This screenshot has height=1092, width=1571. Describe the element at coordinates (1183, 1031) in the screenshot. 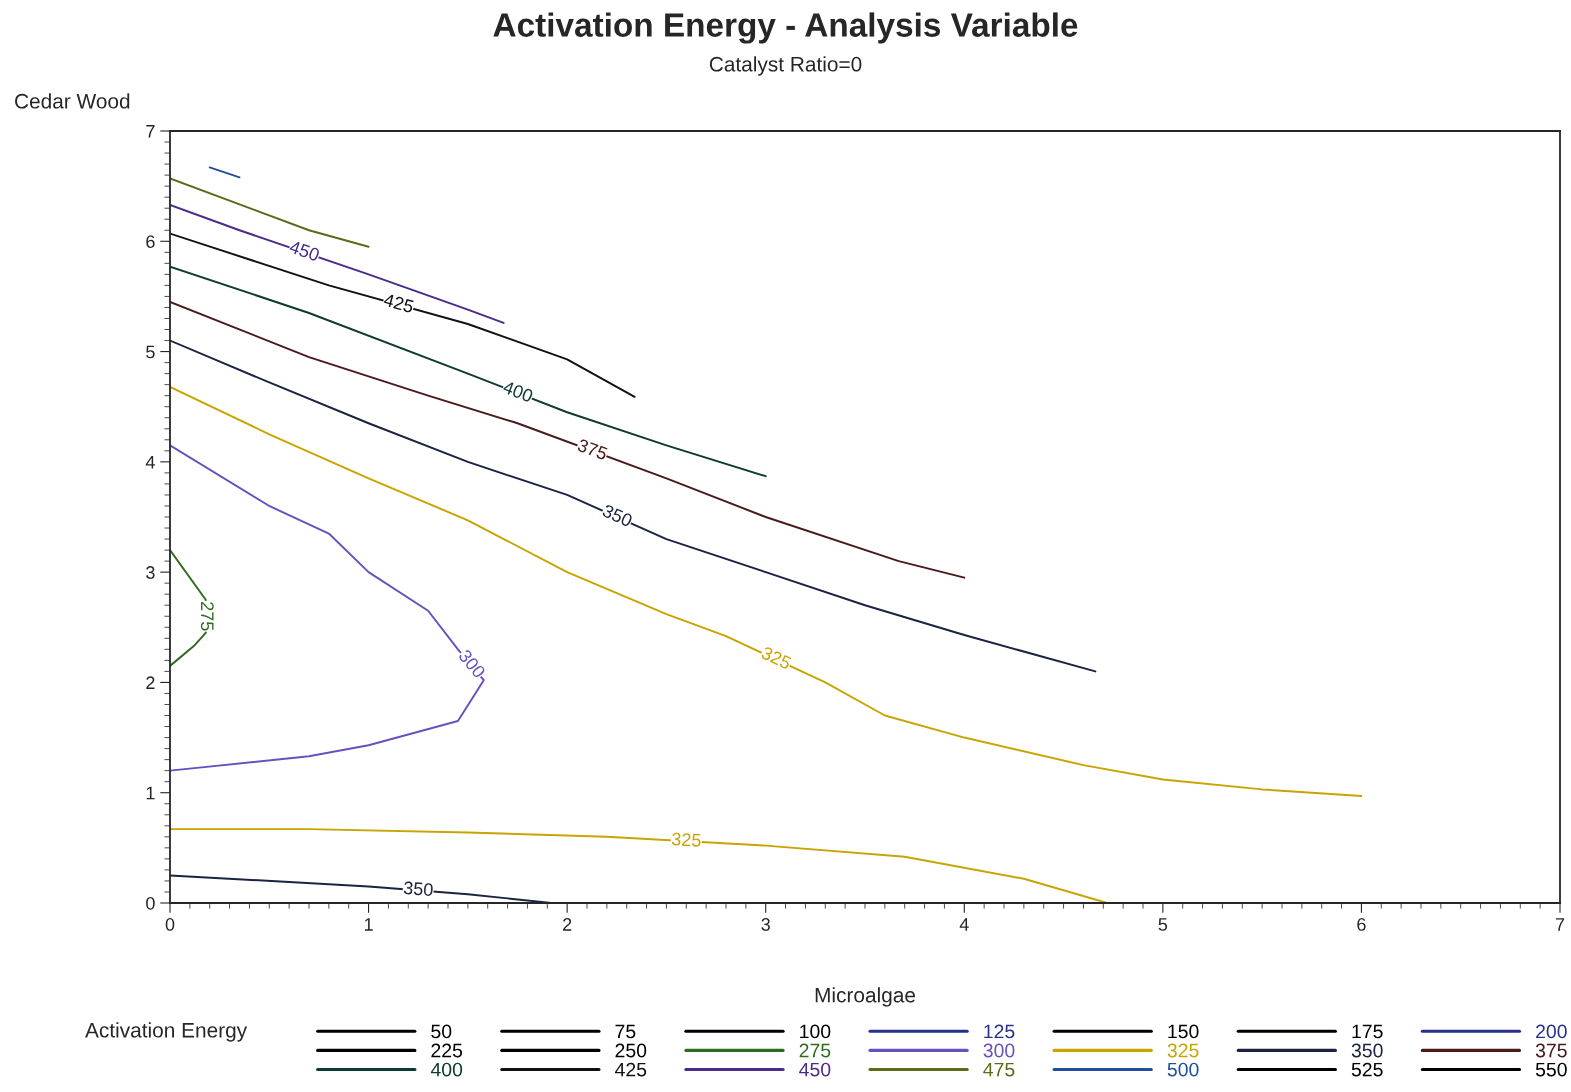

I see `legend-label: 150` at that location.